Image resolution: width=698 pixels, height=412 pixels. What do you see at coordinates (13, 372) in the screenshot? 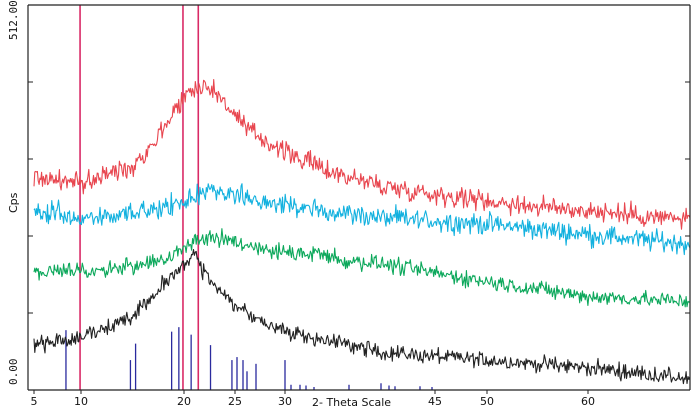
I see `y-axis-min-label: 0.00` at bounding box center [13, 372].